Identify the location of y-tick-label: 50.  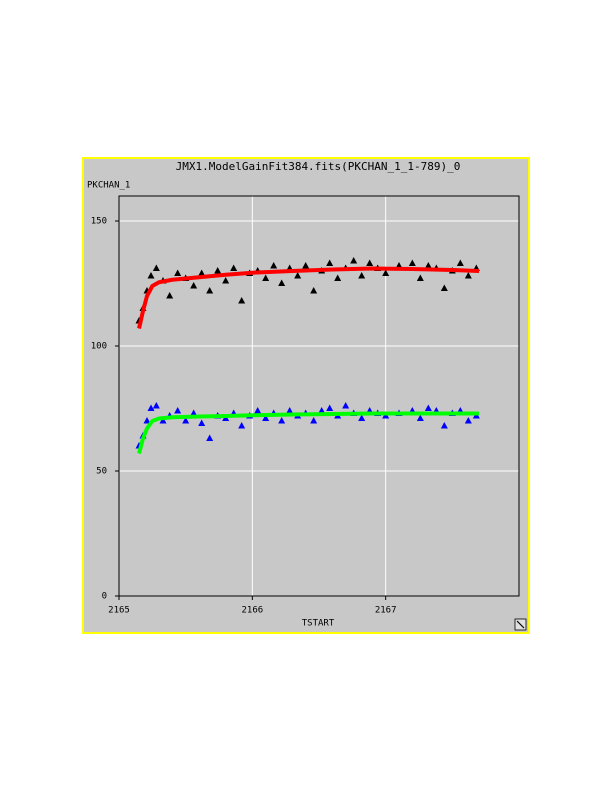
(101, 472).